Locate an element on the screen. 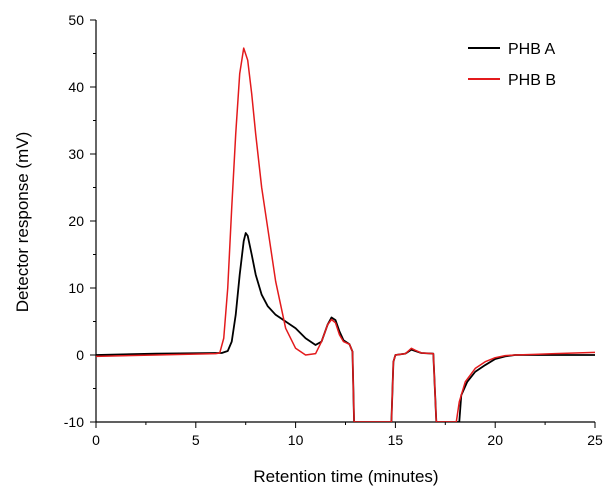  y-tick-label: 50 is located at coordinates (76, 20).